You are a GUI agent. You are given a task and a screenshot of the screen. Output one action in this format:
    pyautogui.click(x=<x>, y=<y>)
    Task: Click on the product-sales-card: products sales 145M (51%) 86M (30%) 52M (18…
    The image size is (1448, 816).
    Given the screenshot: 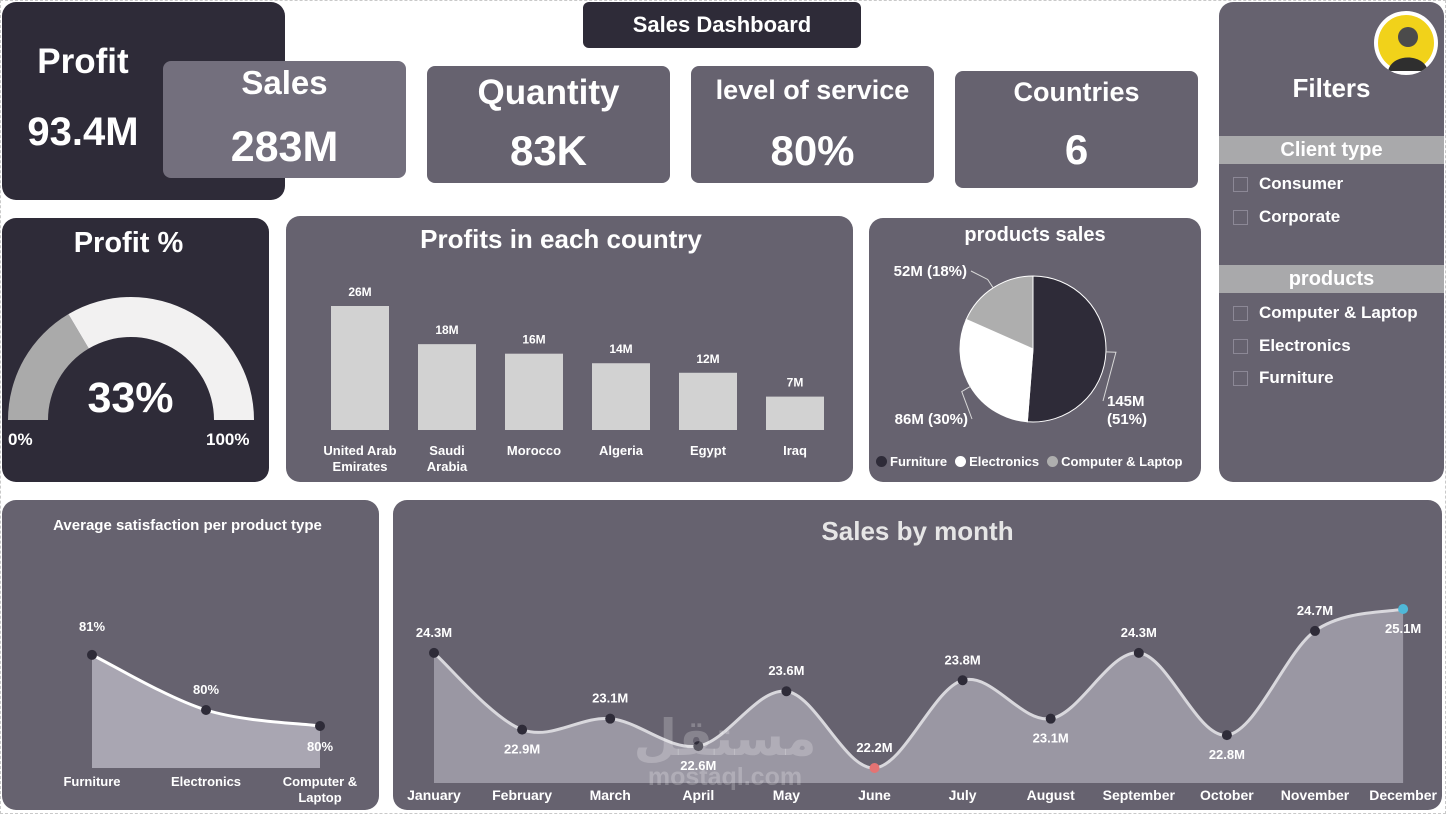 What is the action you would take?
    pyautogui.click(x=1035, y=350)
    